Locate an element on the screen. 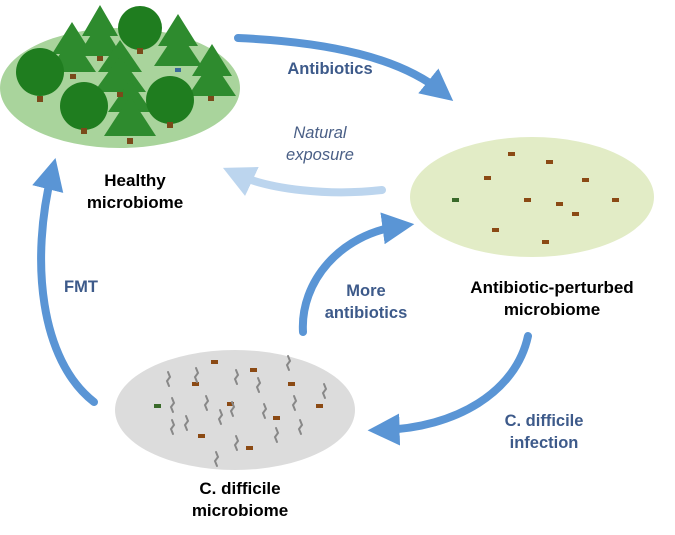 The height and width of the screenshot is (535, 675). perturbed-label: Antibiotic-perturbed microbiome is located at coordinates (552, 299).